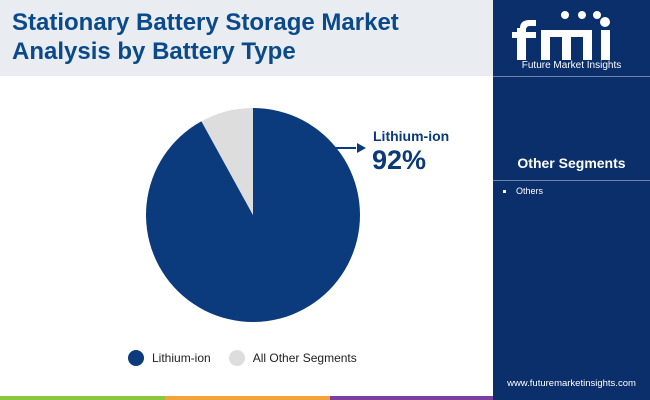 The width and height of the screenshot is (650, 400). I want to click on bottom-bar-purple, so click(411, 398).